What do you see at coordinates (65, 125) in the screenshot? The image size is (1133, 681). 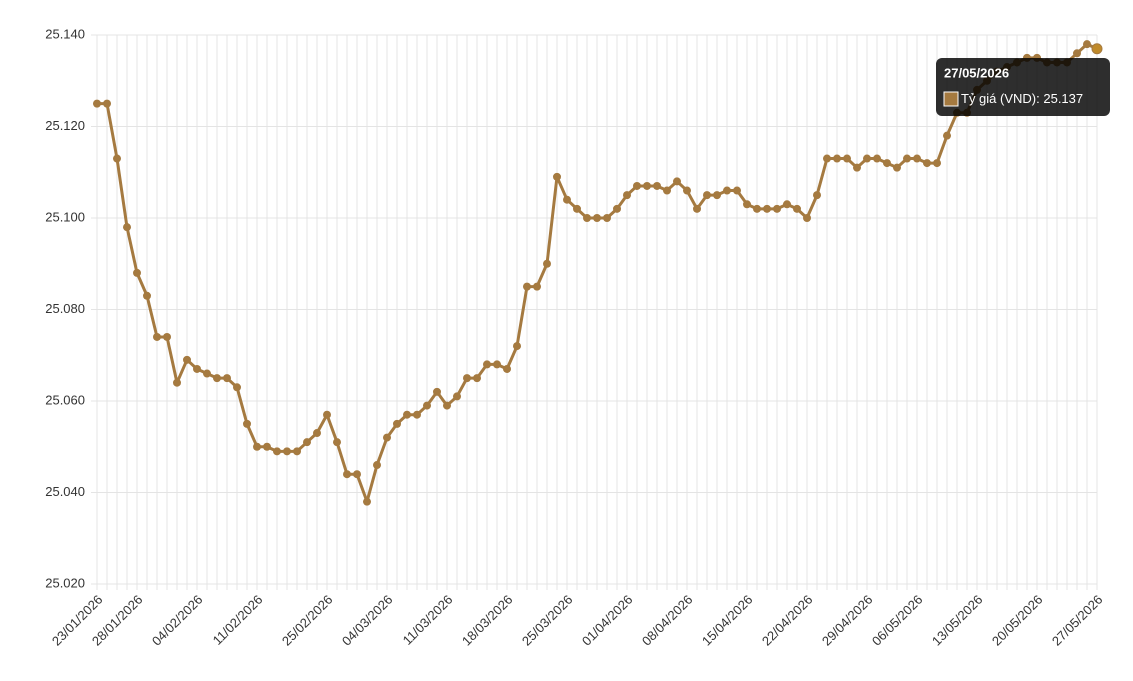 I see `y-tick-label: 25.120` at bounding box center [65, 125].